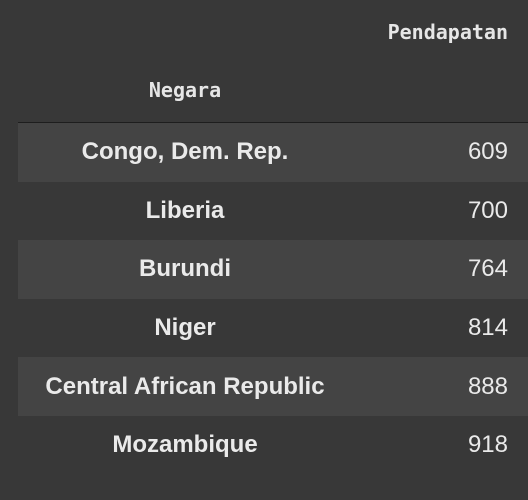  I want to click on row-index-label: Niger, so click(185, 328).